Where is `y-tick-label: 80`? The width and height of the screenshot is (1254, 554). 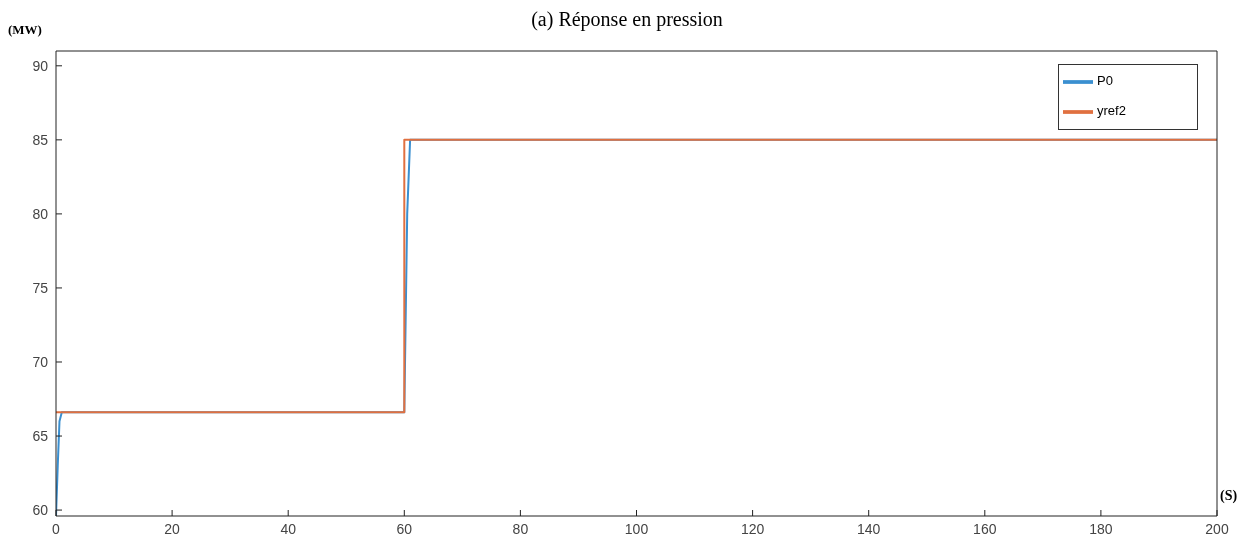
y-tick-label: 80 is located at coordinates (40, 213).